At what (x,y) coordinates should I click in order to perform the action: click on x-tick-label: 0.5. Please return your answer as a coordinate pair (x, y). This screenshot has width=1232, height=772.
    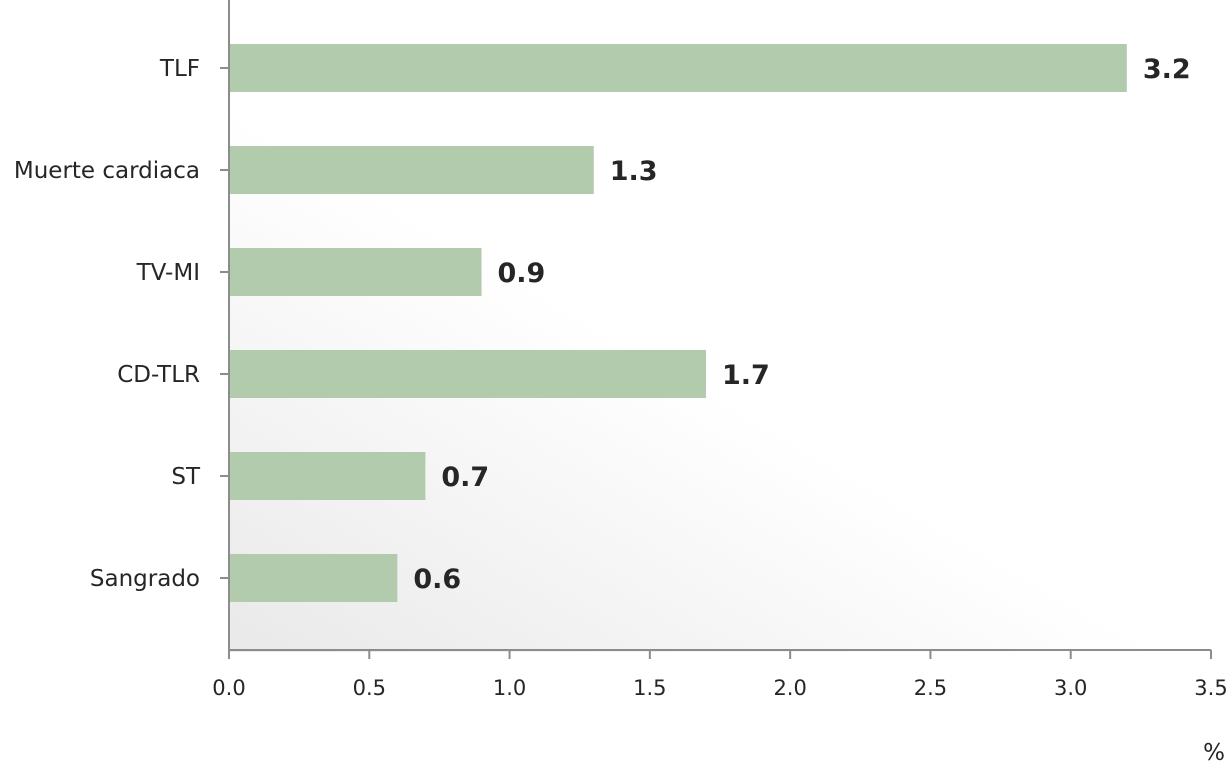
    Looking at the image, I should click on (369, 688).